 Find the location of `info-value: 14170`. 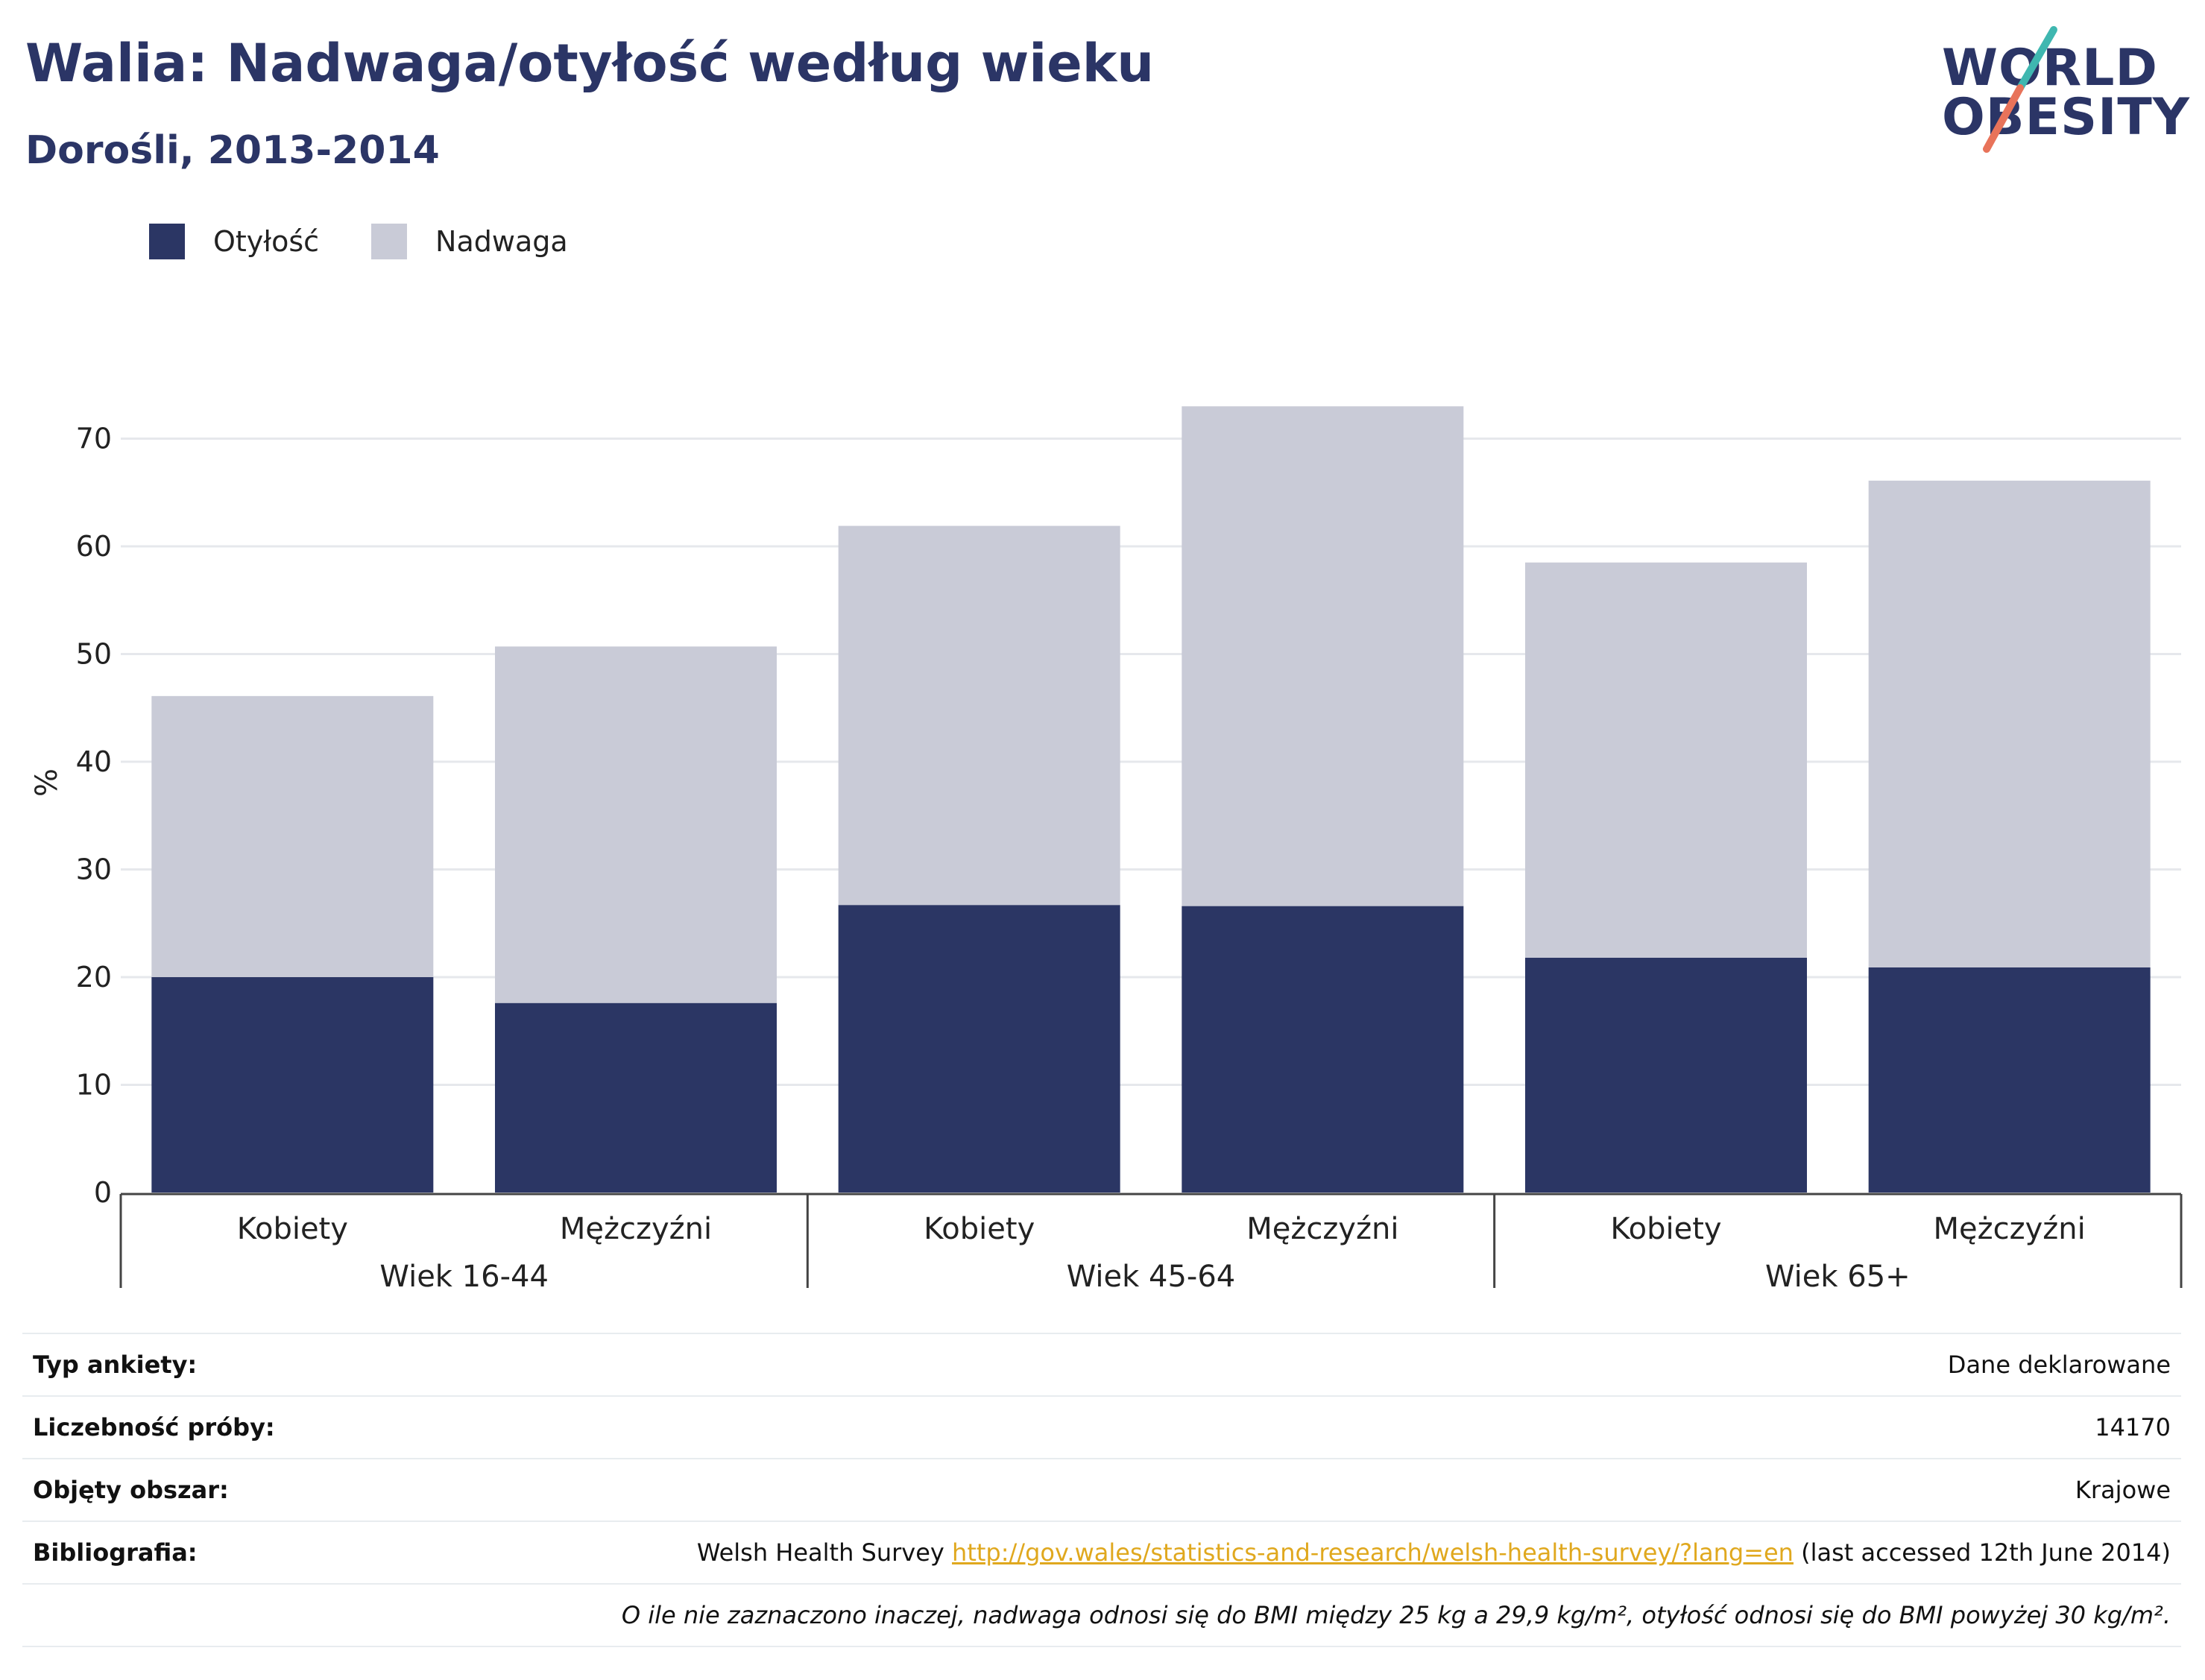

info-value: 14170 is located at coordinates (2133, 1427).